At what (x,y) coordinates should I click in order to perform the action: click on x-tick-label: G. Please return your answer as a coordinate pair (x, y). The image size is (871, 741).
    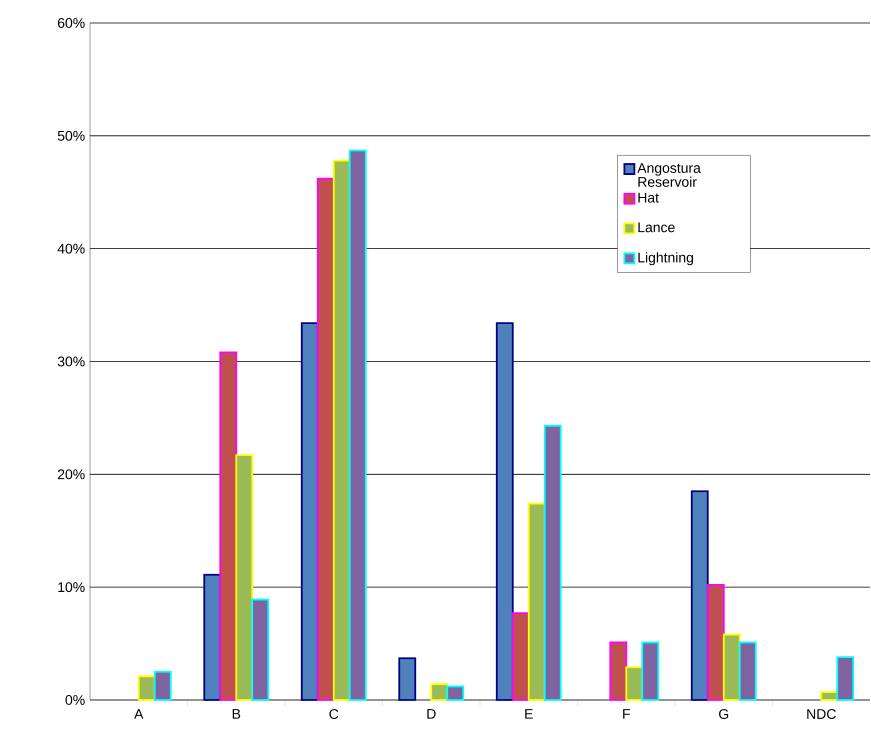
    Looking at the image, I should click on (723, 714).